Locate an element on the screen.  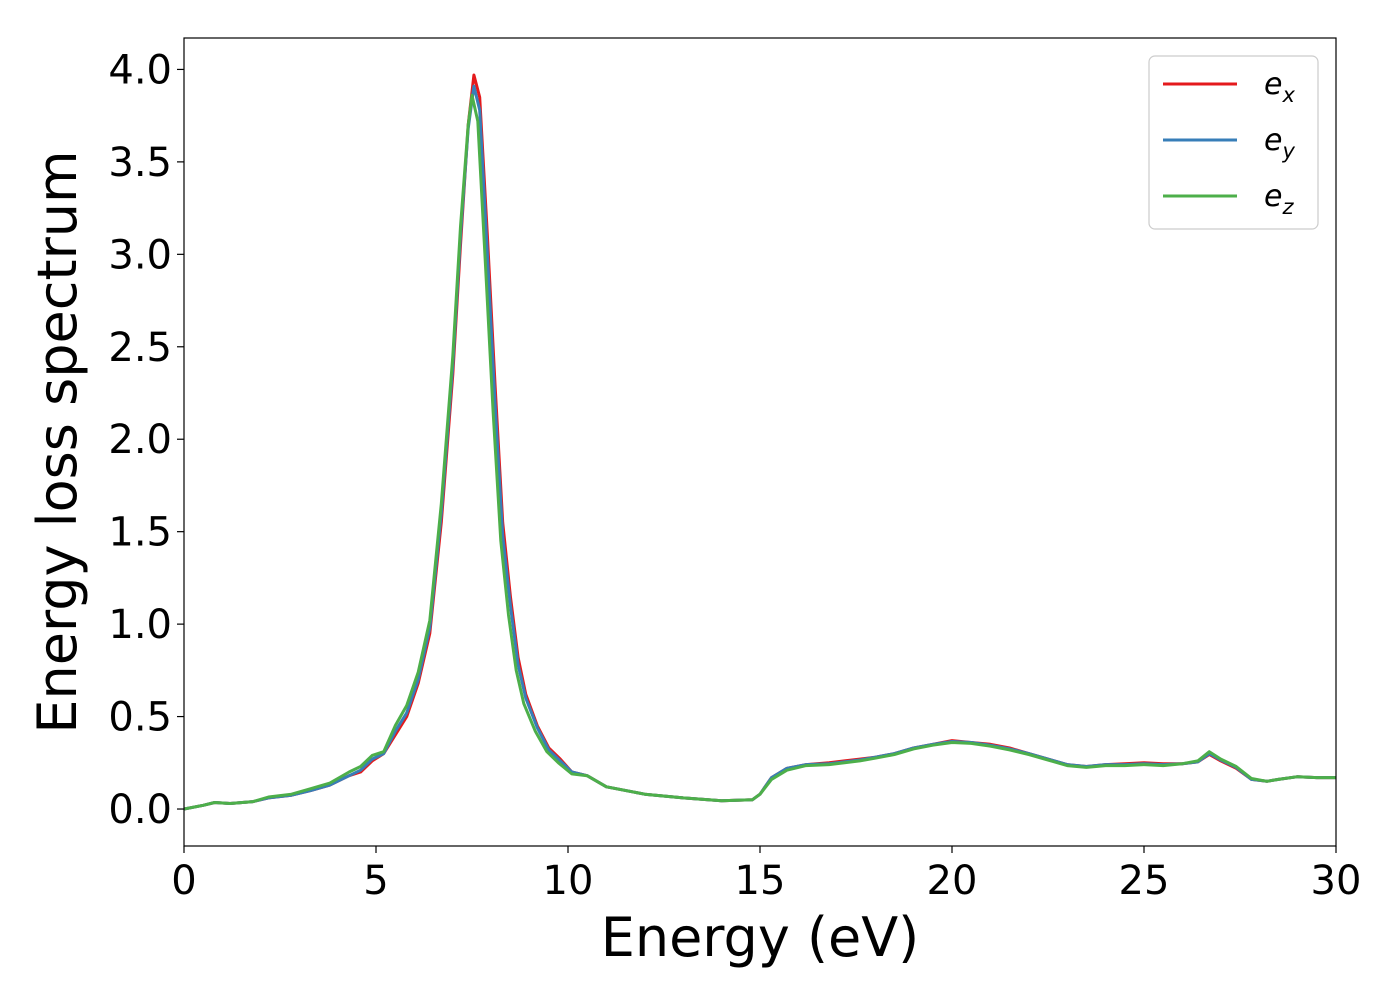
legend-label-ez: ez is located at coordinates (1279, 199).